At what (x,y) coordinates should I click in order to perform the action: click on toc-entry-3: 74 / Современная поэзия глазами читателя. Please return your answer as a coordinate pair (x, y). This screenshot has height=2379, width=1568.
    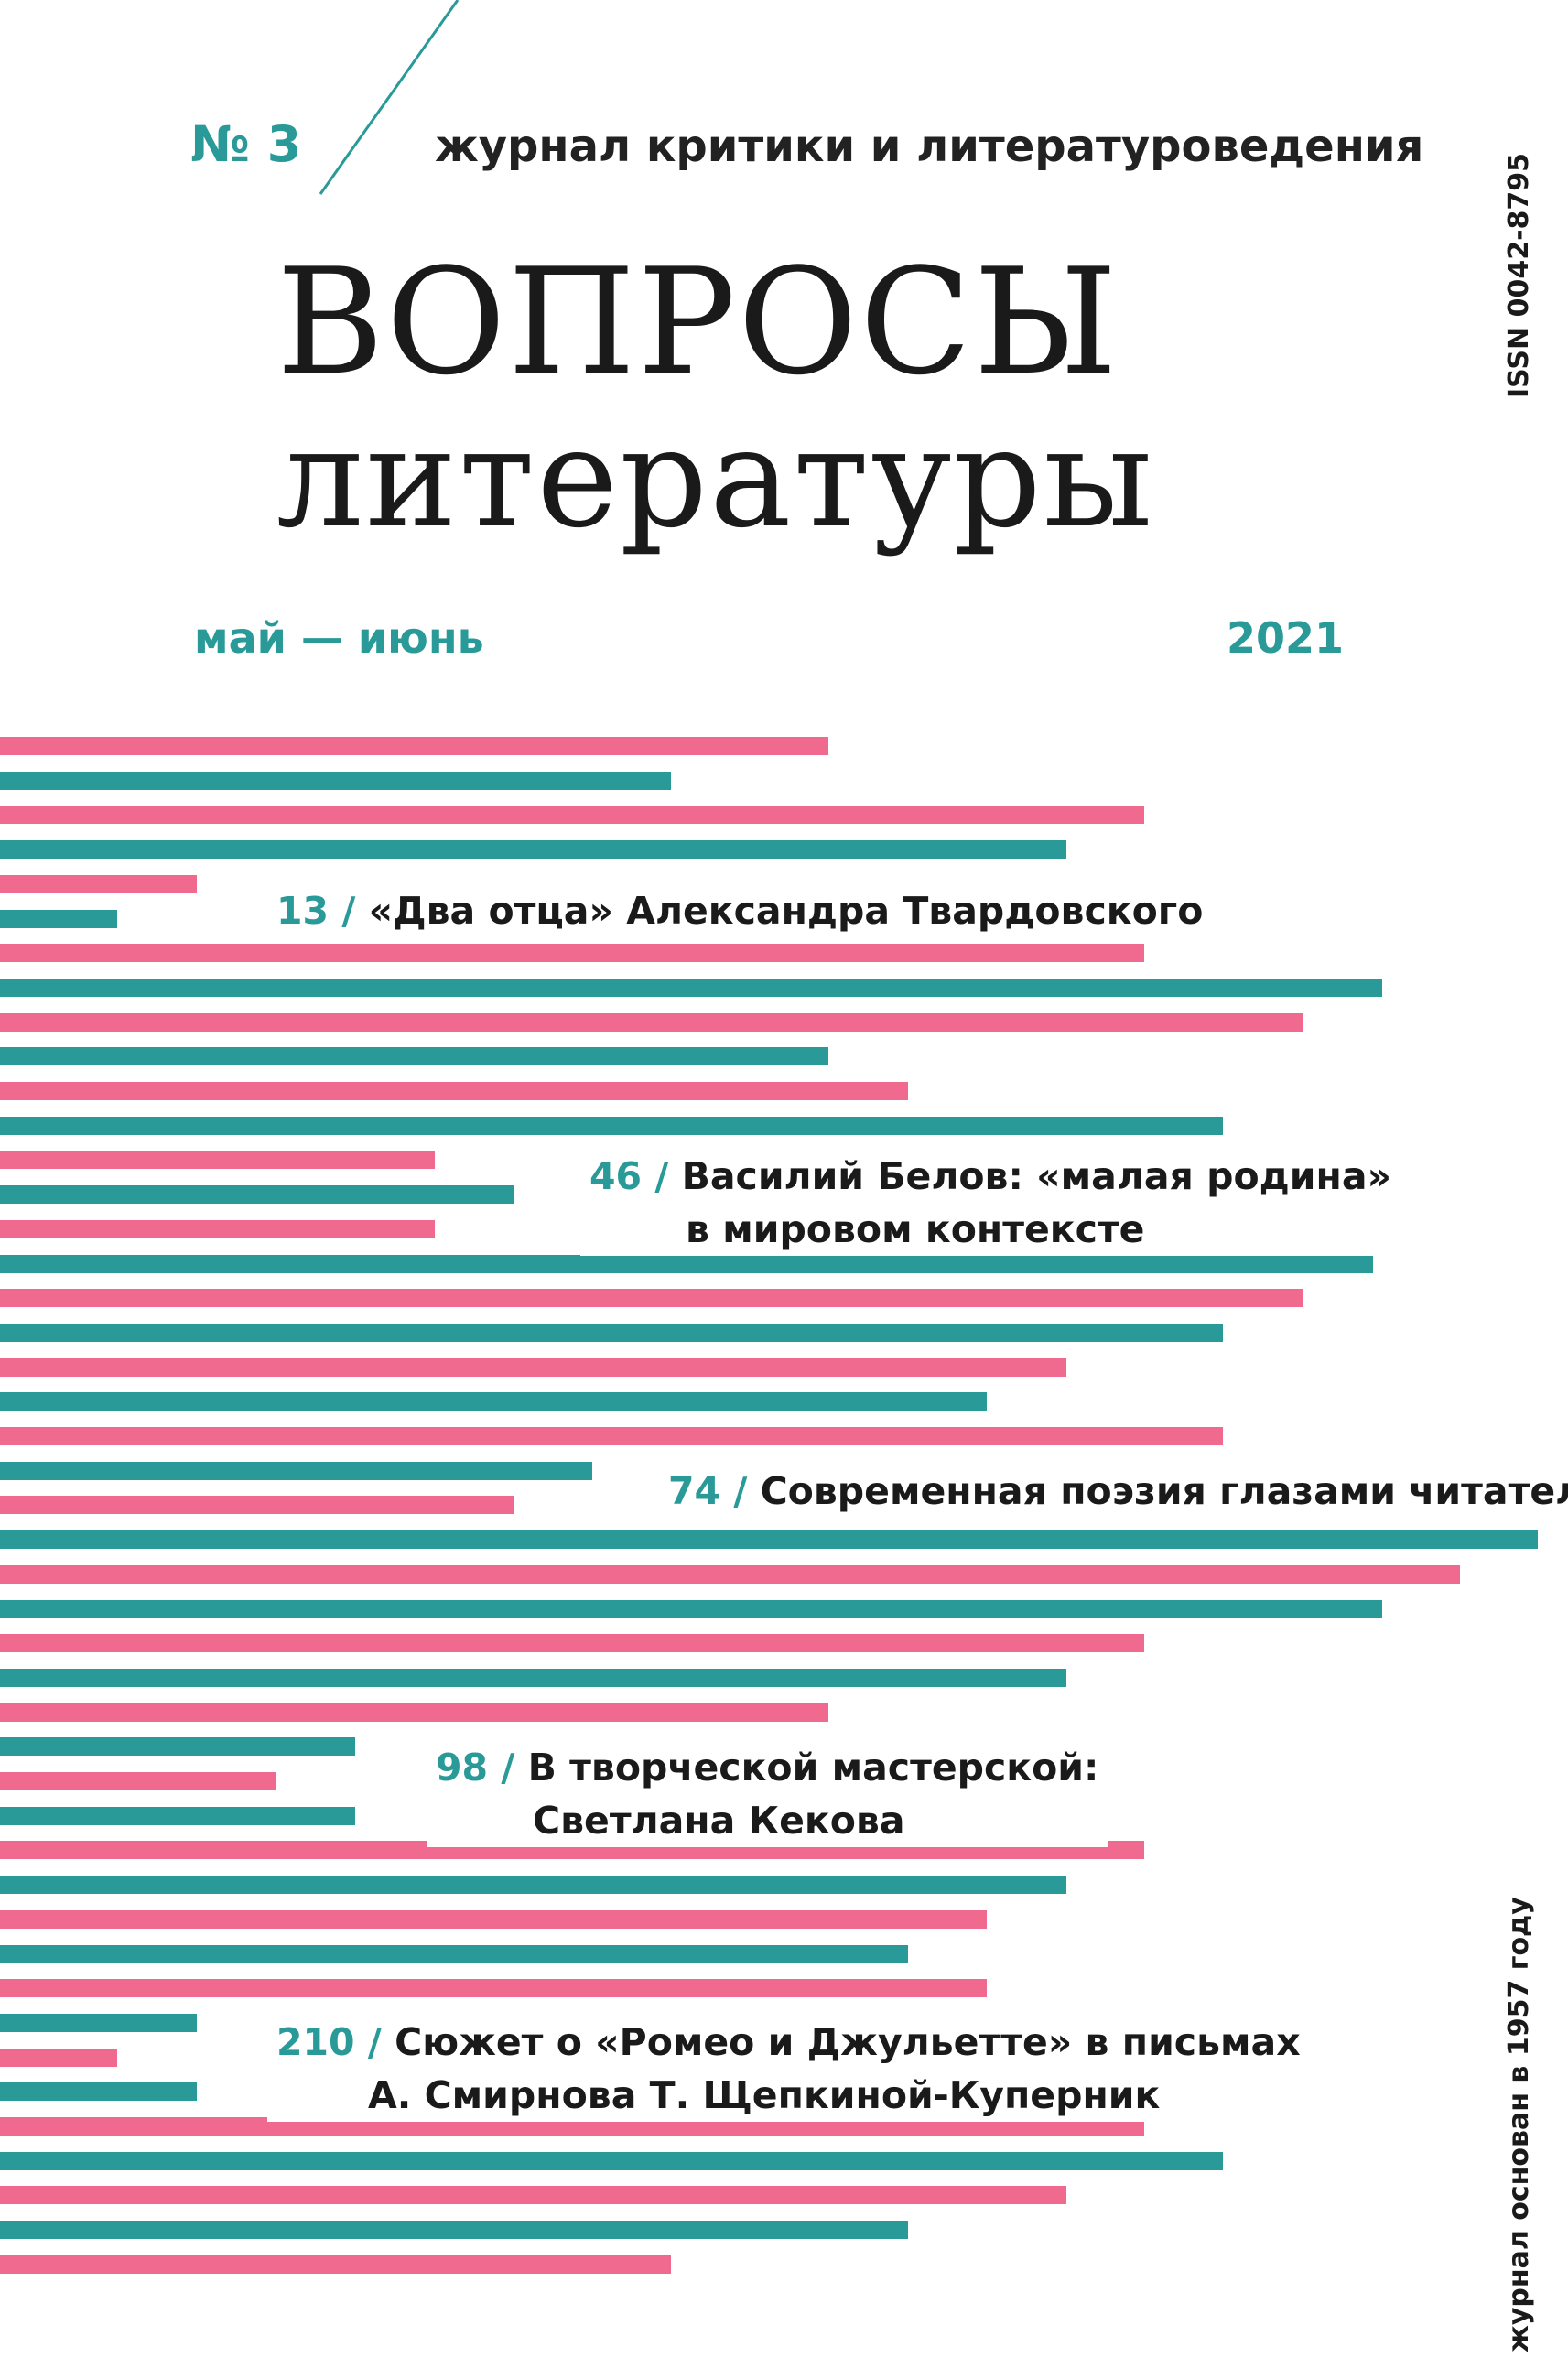
    Looking at the image, I should click on (1113, 1492).